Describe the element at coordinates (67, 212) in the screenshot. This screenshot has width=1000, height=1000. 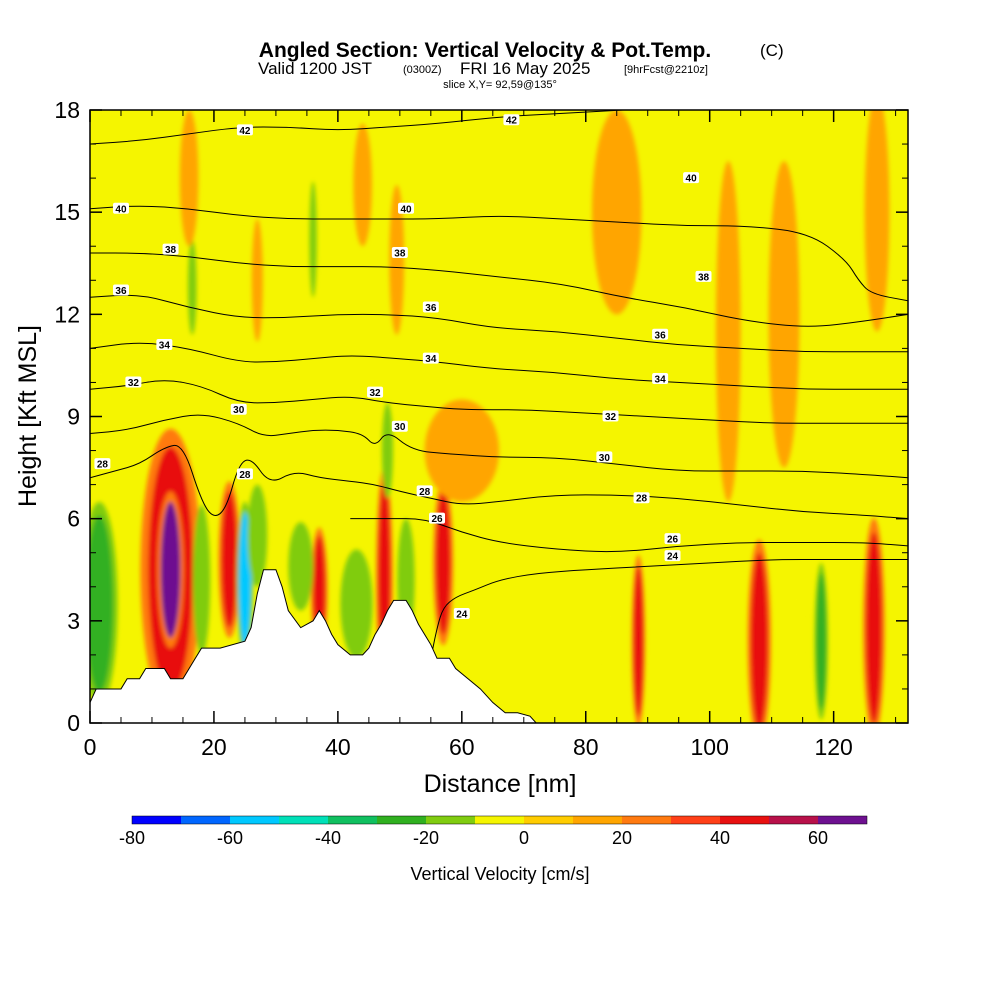
I see `y-tick-label: 15` at that location.